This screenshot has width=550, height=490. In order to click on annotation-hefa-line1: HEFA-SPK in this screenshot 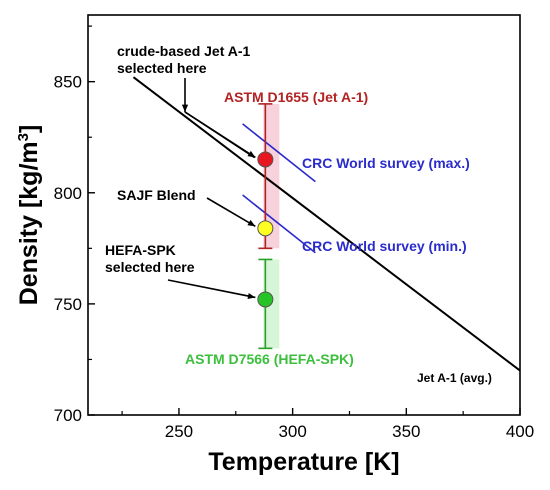, I will do `click(140, 250)`.